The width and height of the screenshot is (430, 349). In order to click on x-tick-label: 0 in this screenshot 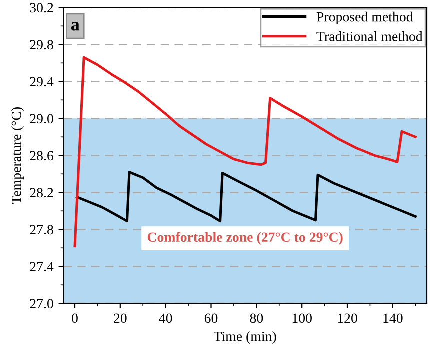, I will do `click(75, 319)`.